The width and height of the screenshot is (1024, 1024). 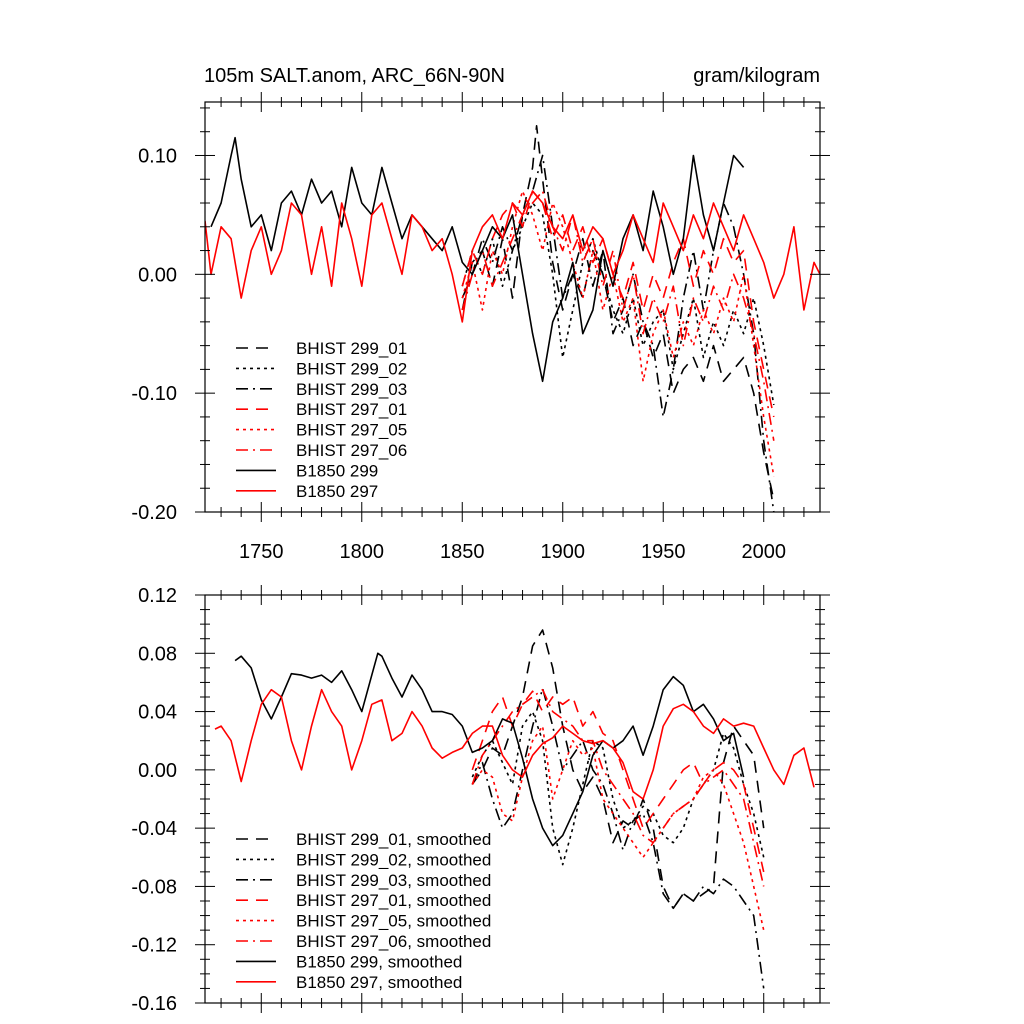 I want to click on top-legend-label-4: BHIST 297_01, so click(x=351, y=409).